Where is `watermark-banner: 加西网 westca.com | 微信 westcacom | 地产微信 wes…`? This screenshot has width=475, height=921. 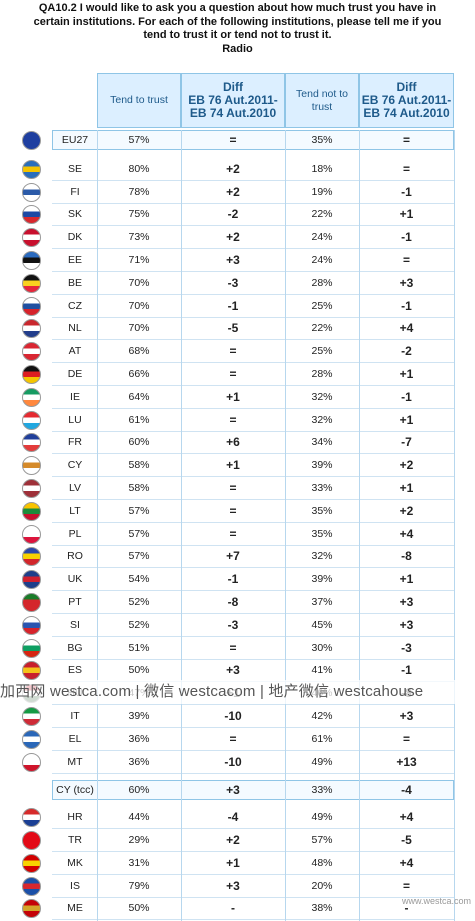 watermark-banner: 加西网 westca.com | 微信 westcacom | 地产微信 wes… is located at coordinates (237, 692).